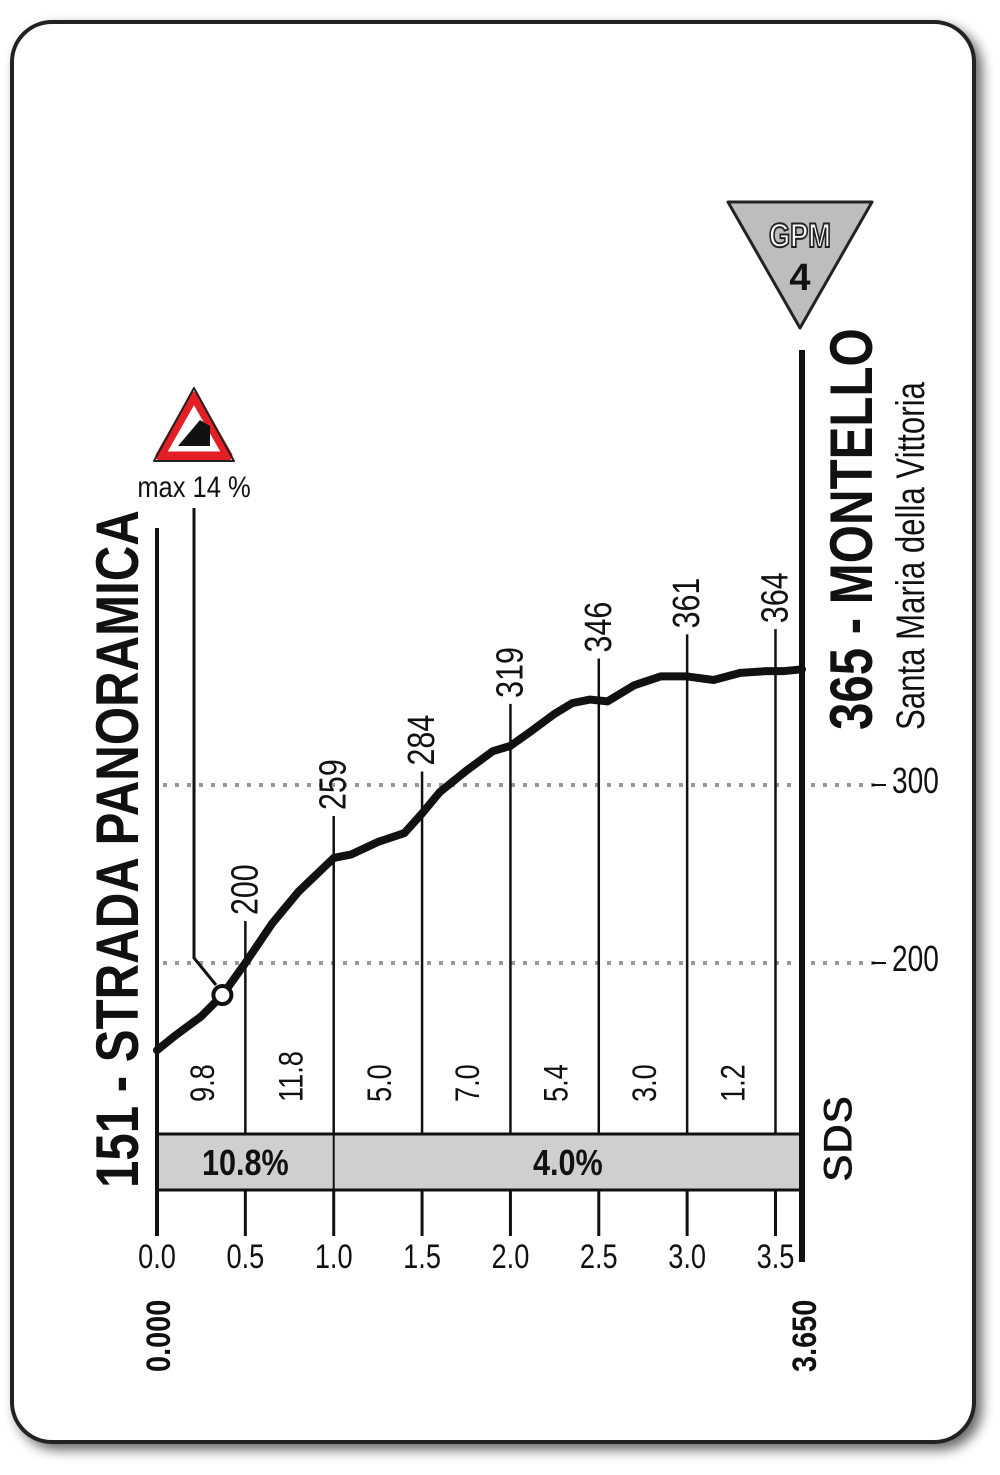 The width and height of the screenshot is (1000, 1475). Describe the element at coordinates (644, 1083) in the screenshot. I see `segment-gradient-label: 3.0` at that location.